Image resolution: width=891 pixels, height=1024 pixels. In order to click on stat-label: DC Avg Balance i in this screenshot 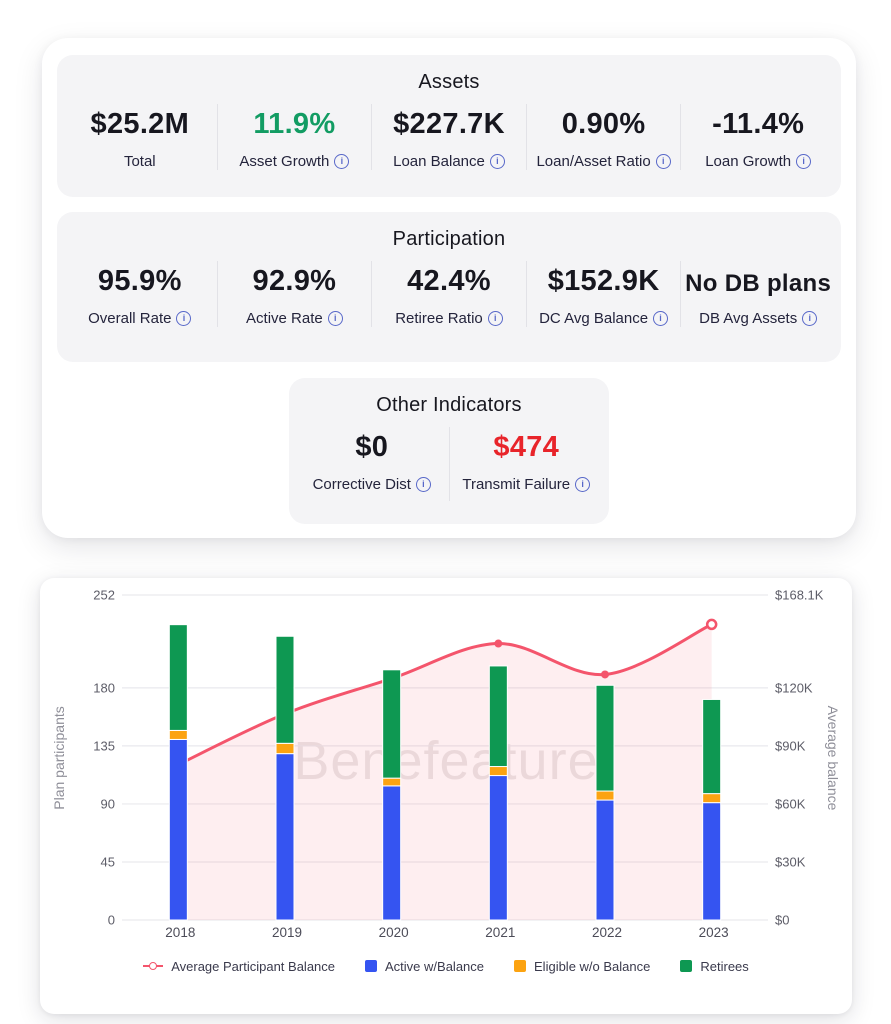, I will do `click(604, 318)`.